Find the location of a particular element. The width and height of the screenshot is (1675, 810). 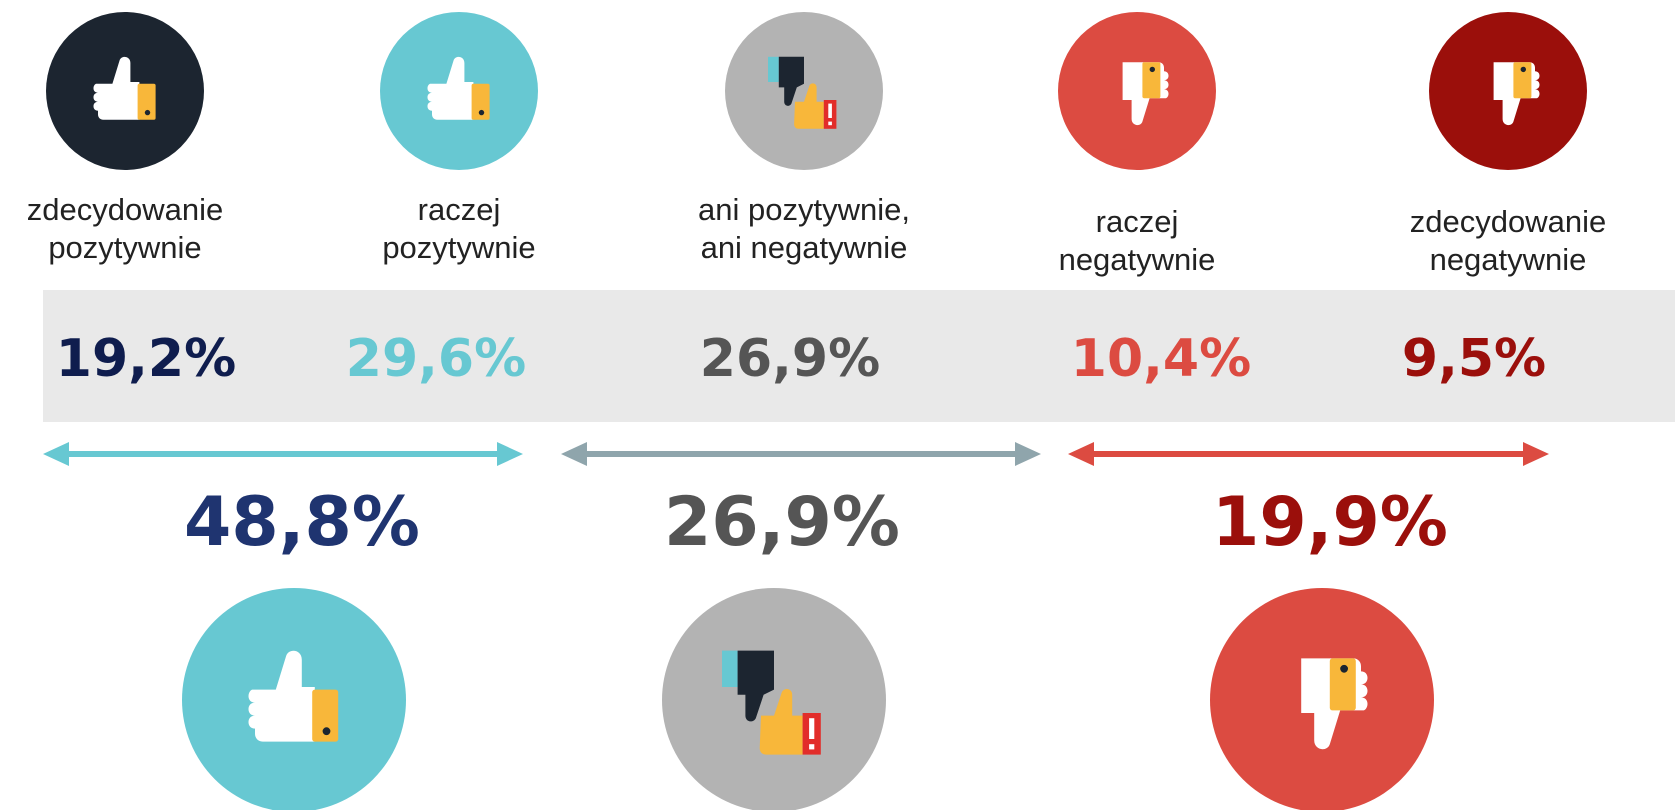

group-circle is located at coordinates (774, 699).